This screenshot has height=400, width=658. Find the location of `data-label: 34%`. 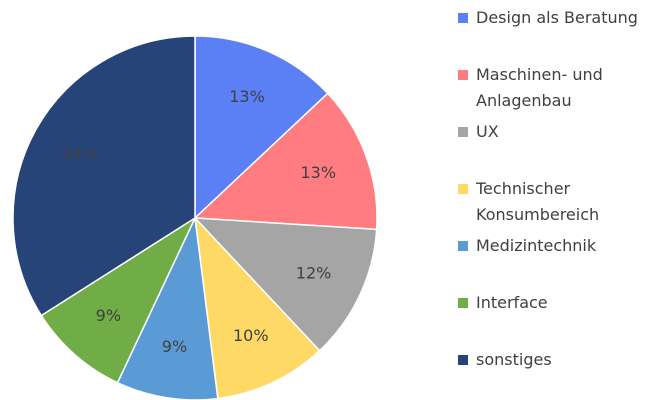

data-label: 34% is located at coordinates (80, 153).